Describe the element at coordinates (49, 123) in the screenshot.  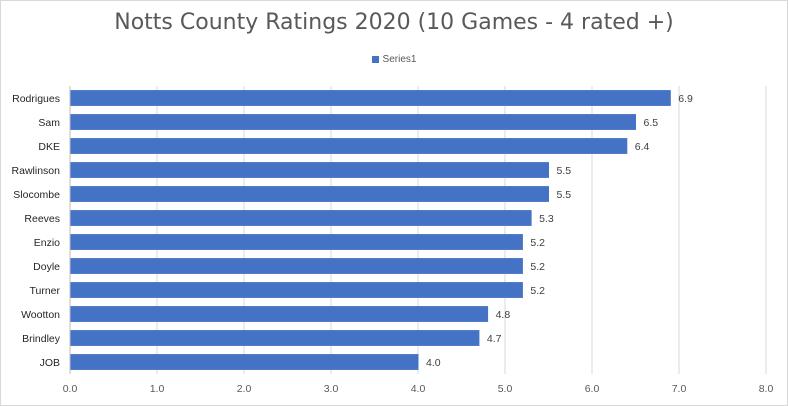
I see `category-label: Sam` at that location.